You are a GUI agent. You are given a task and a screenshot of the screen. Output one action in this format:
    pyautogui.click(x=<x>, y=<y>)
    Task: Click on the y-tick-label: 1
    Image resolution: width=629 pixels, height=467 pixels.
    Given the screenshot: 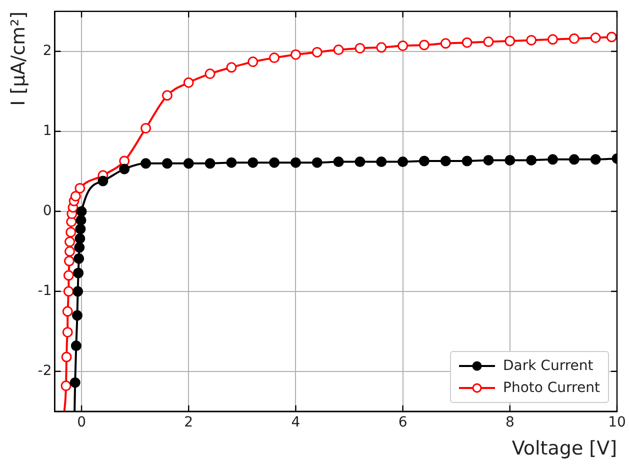 What is the action you would take?
    pyautogui.click(x=47, y=131)
    